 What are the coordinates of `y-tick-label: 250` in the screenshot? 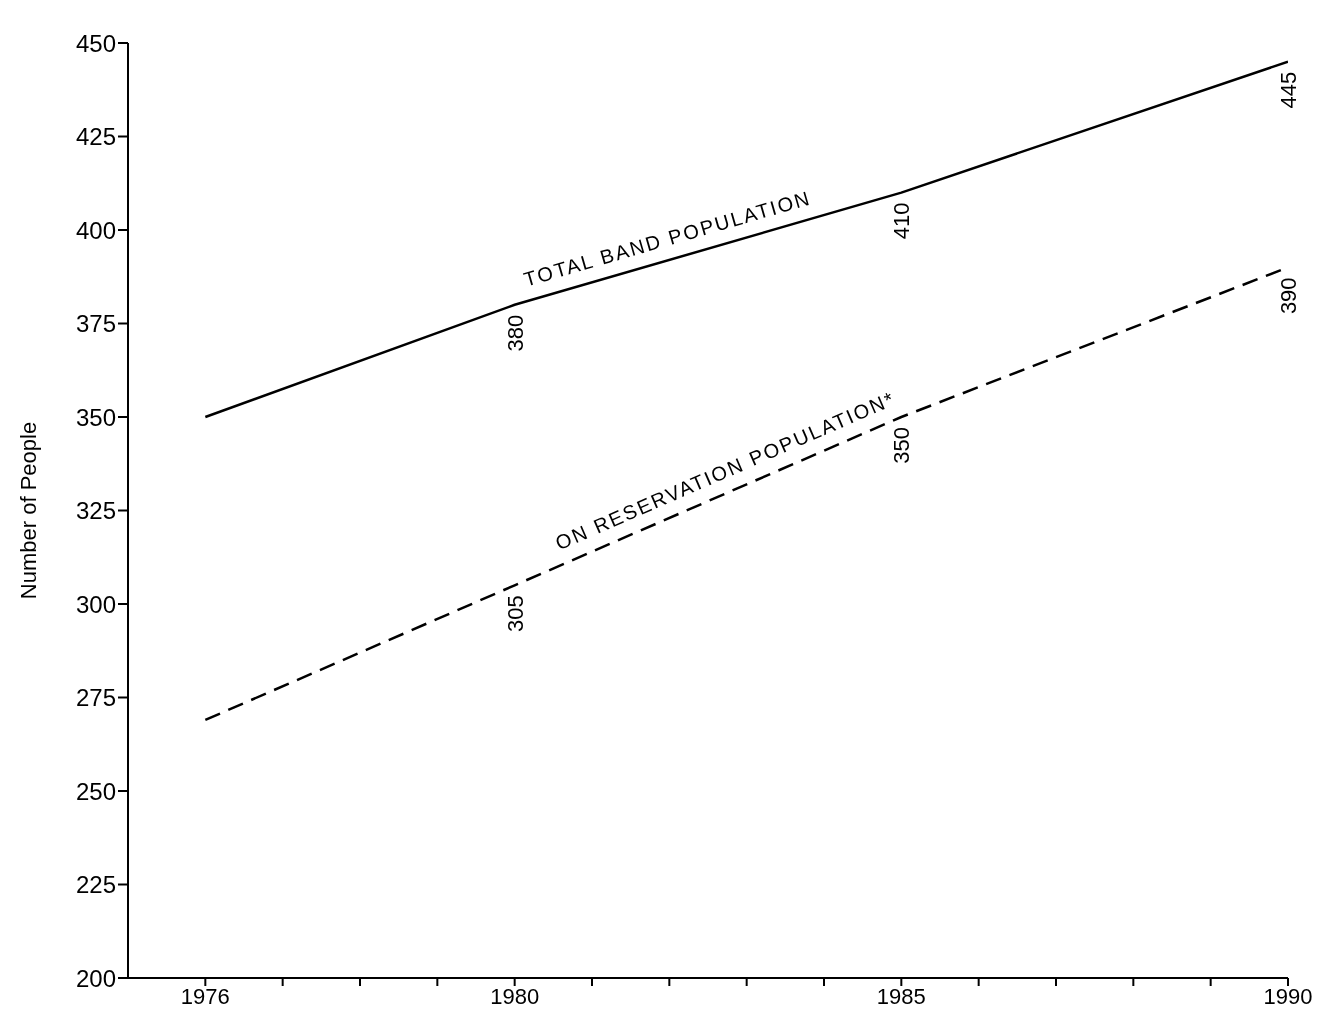 It's located at (95, 791).